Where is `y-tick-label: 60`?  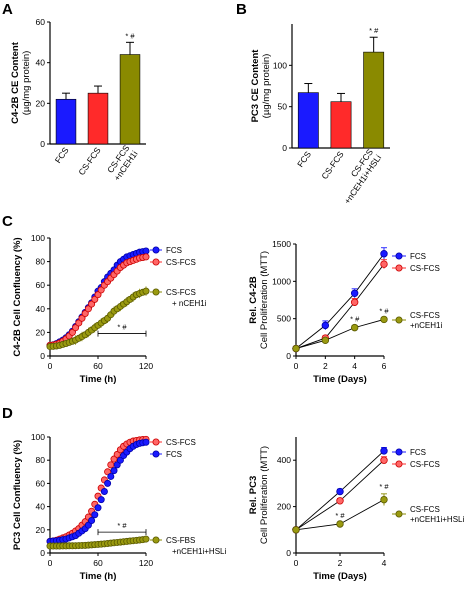 y-tick-label: 60 is located at coordinates (41, 285).